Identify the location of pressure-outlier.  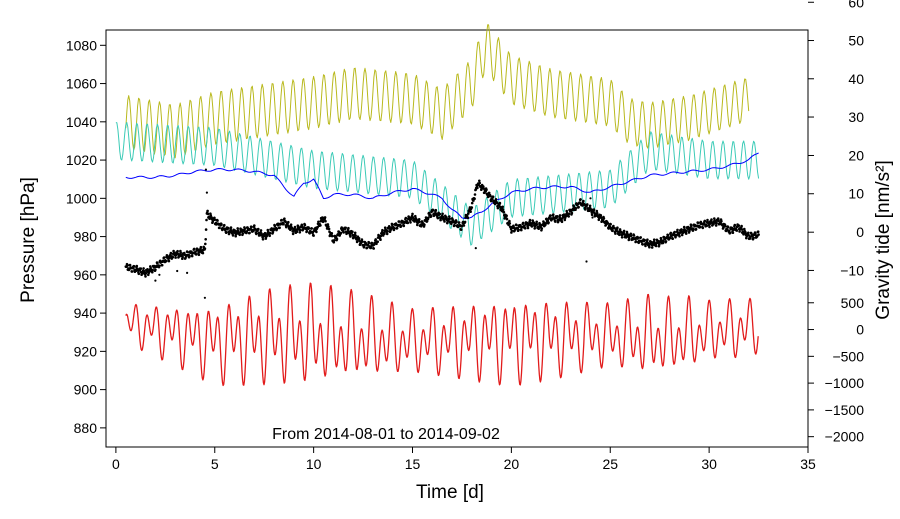
(592, 217).